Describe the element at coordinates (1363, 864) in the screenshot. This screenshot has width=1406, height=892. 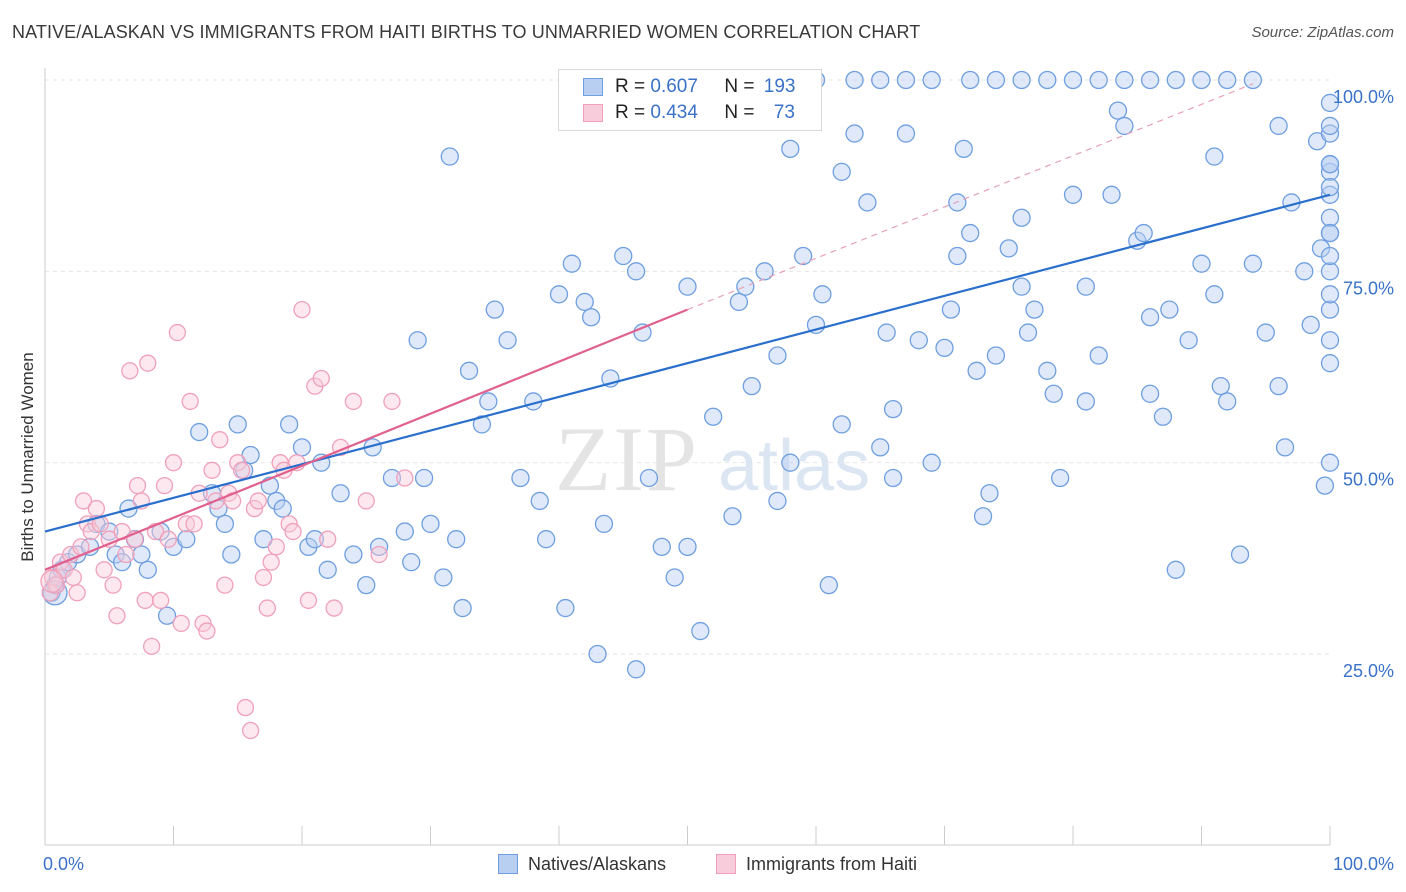
I see `x-tick-label-right: 100.0%` at that location.